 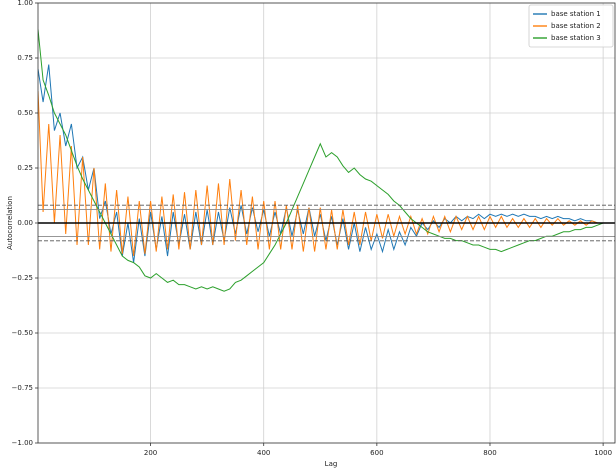 What do you see at coordinates (25, 58) in the screenshot?
I see `y-tick-label: 0.75` at bounding box center [25, 58].